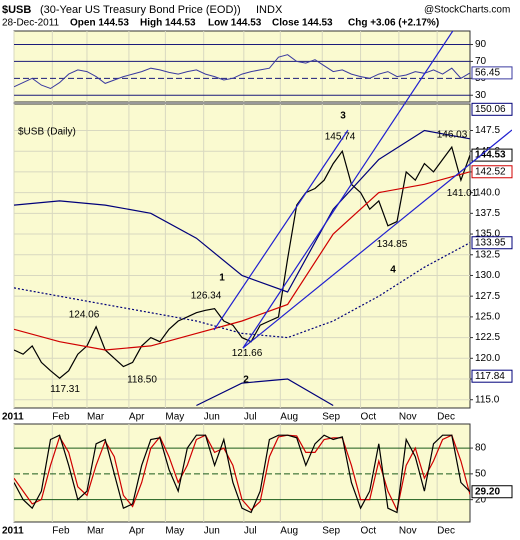  I want to click on price-annotation: 134.85, so click(392, 244).